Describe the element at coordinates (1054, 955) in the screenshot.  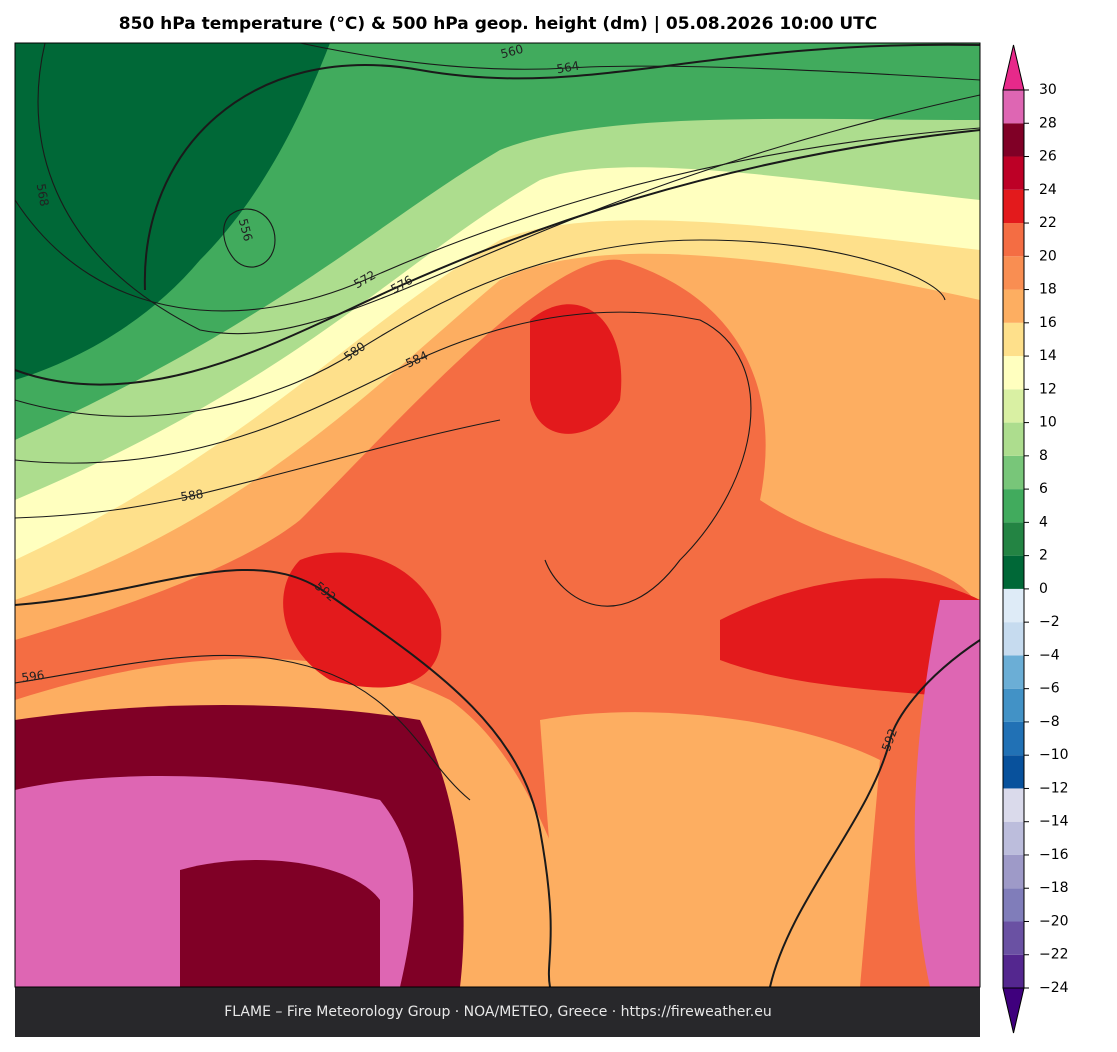
I see `colorbar-tick-label: −22` at that location.